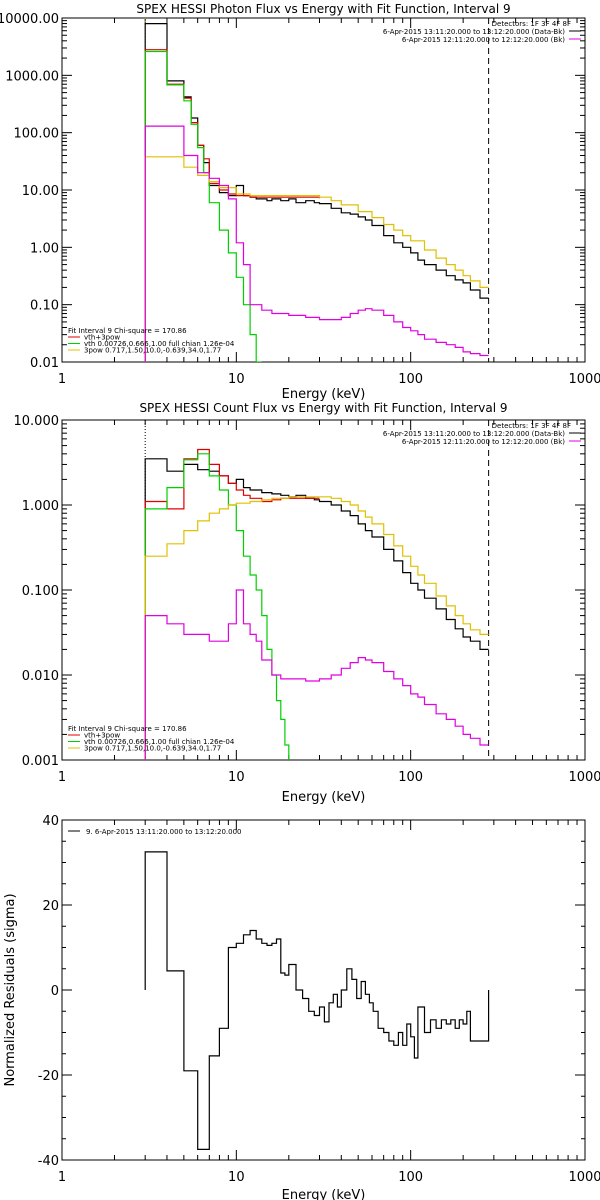 The height and width of the screenshot is (1200, 600). What do you see at coordinates (44, 363) in the screenshot?
I see `y-tick-label: 0.01` at bounding box center [44, 363].